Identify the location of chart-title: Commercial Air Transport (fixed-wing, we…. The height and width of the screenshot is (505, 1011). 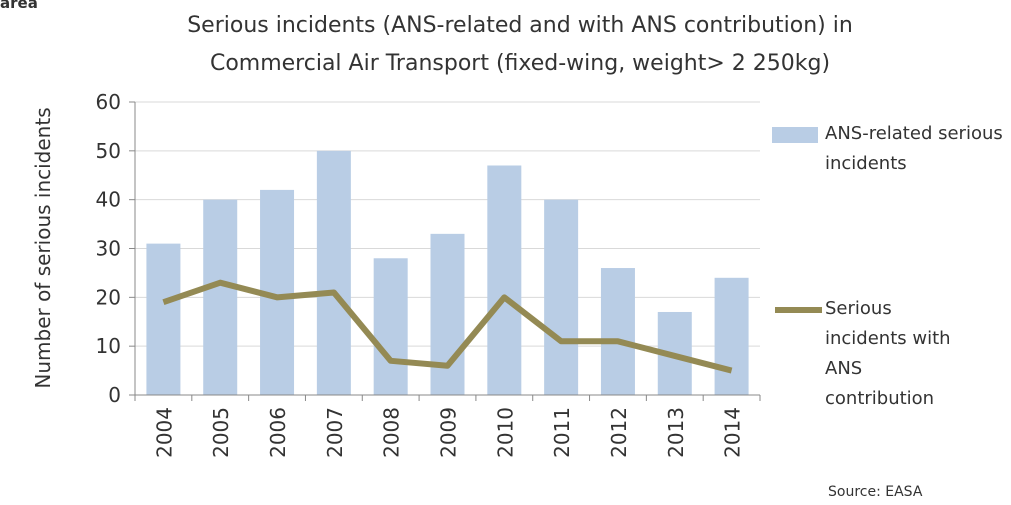
(520, 63).